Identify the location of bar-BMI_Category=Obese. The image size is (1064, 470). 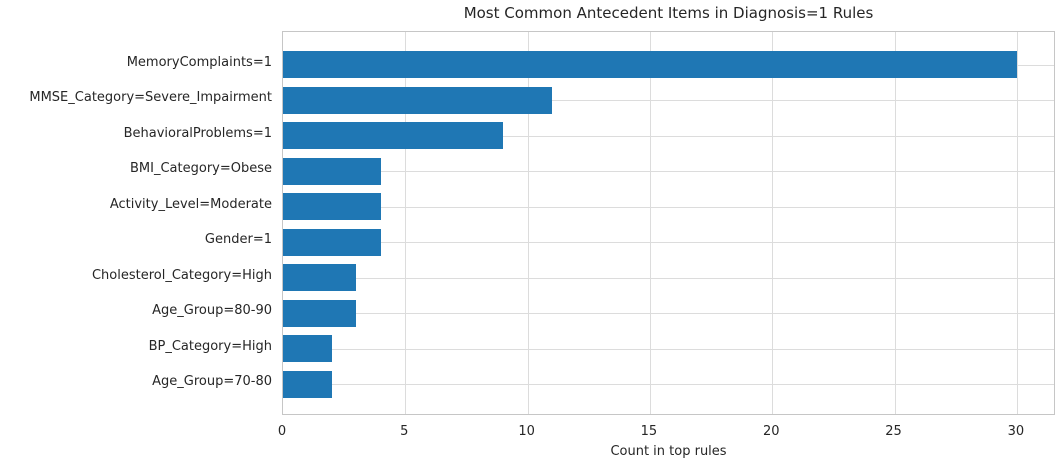
(332, 171).